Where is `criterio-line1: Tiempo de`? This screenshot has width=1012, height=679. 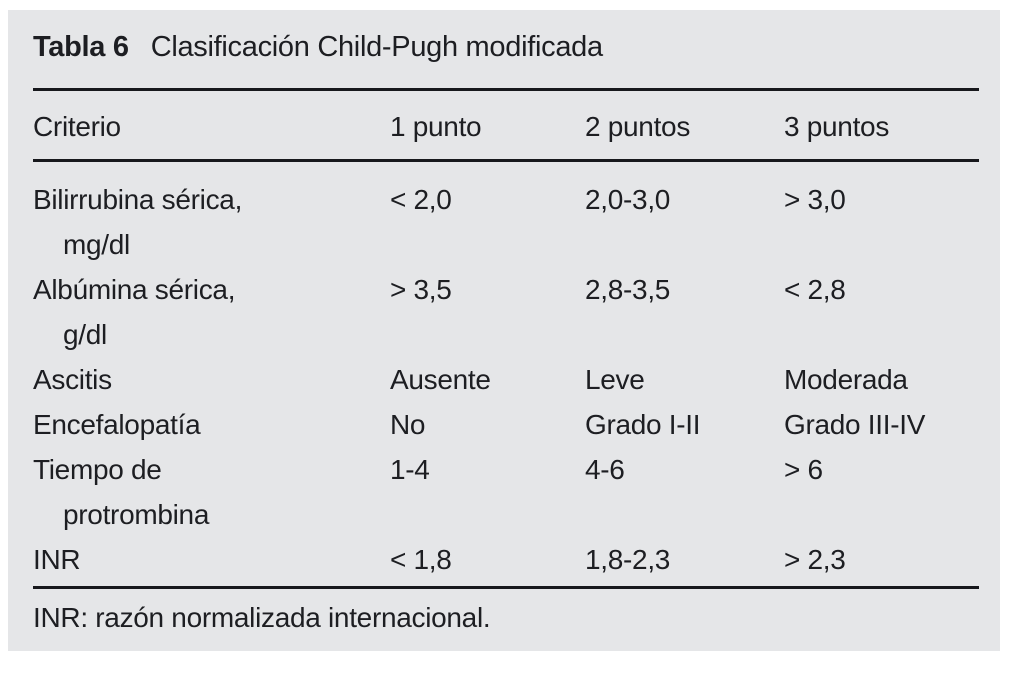
criterio-line1: Tiempo de is located at coordinates (97, 469).